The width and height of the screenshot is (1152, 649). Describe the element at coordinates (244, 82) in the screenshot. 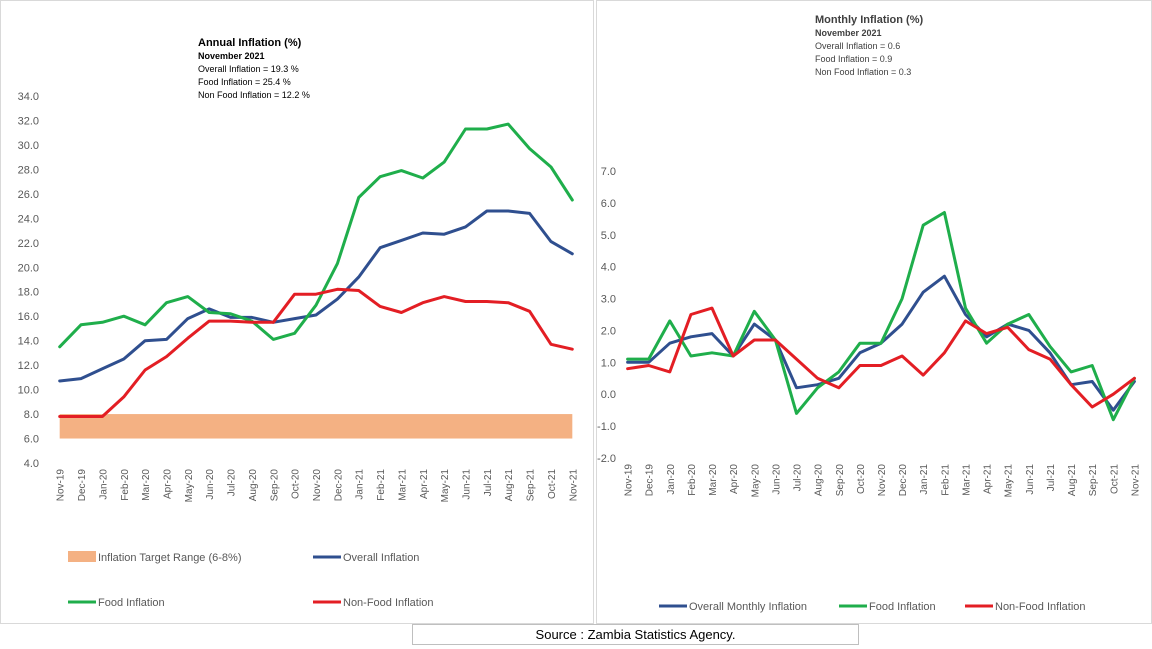

I see `chart-annotation: Food Inflation = 25.4 %` at that location.